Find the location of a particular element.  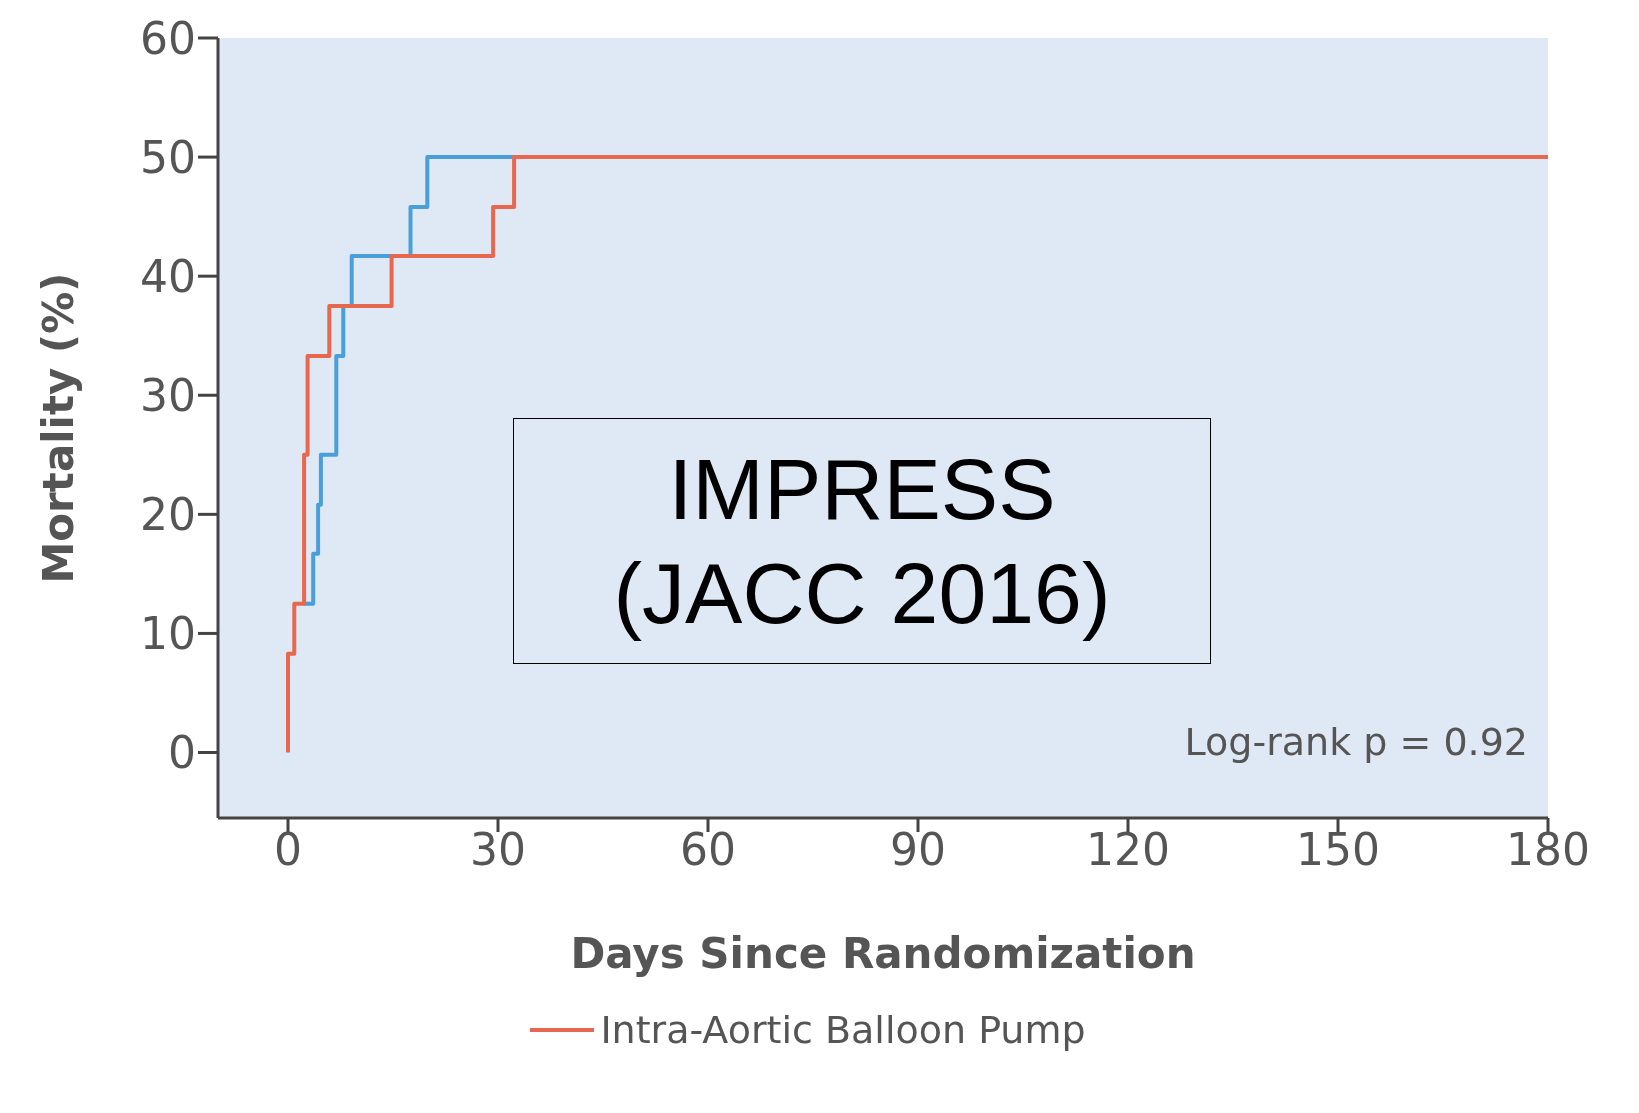

x-tick-label: 90 is located at coordinates (918, 850).